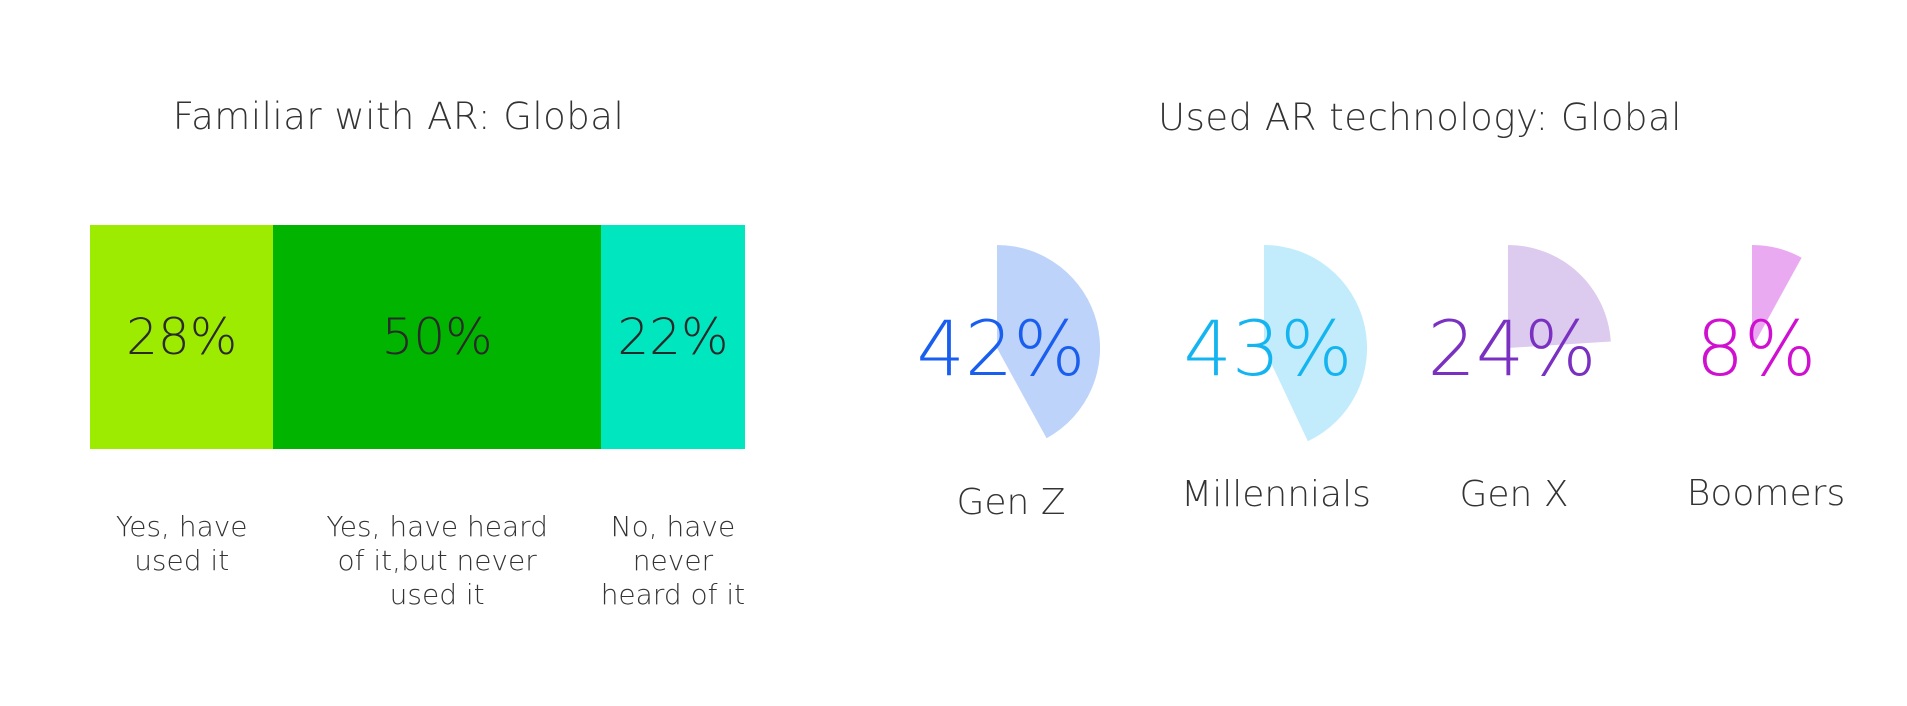 Image resolution: width=1907 pixels, height=706 pixels. I want to click on fan-category-label: Boomers, so click(1766, 493).